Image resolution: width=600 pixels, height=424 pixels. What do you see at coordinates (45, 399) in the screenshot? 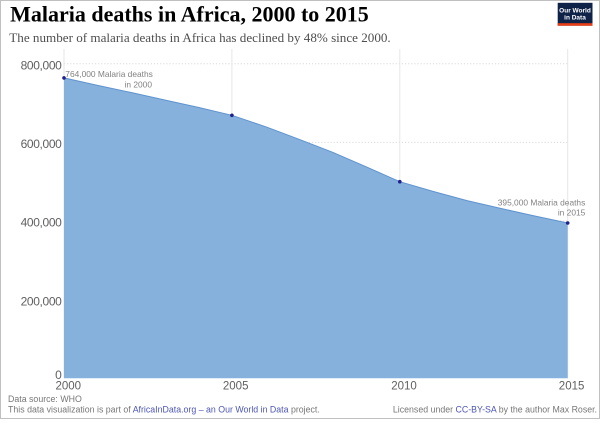
I see `svg-text: Data source: WHO` at bounding box center [45, 399].